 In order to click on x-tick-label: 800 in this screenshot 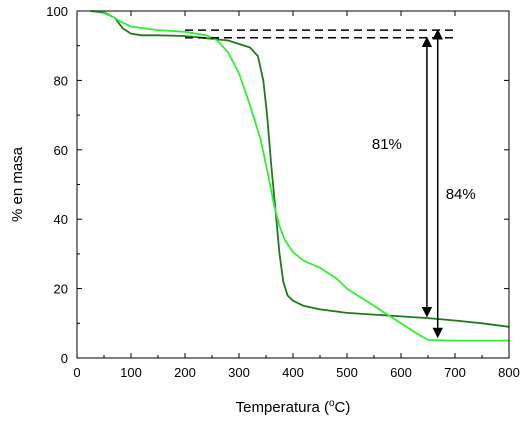, I will do `click(509, 372)`.